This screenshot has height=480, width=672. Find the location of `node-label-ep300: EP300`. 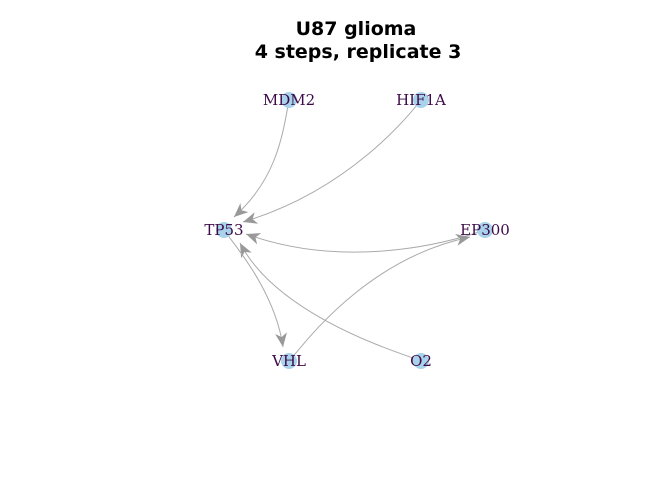

node-label-ep300: EP300 is located at coordinates (485, 230).